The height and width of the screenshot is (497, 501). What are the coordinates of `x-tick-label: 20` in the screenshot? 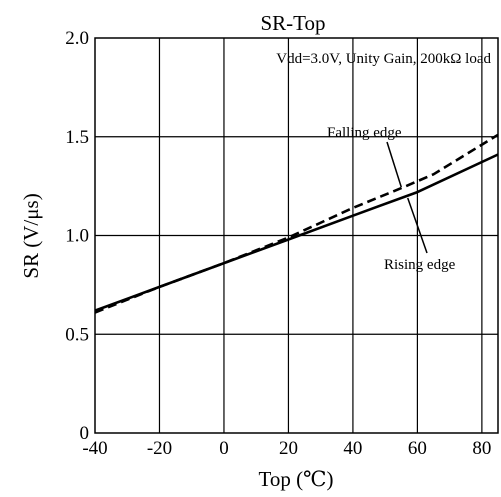 It's located at (288, 448).